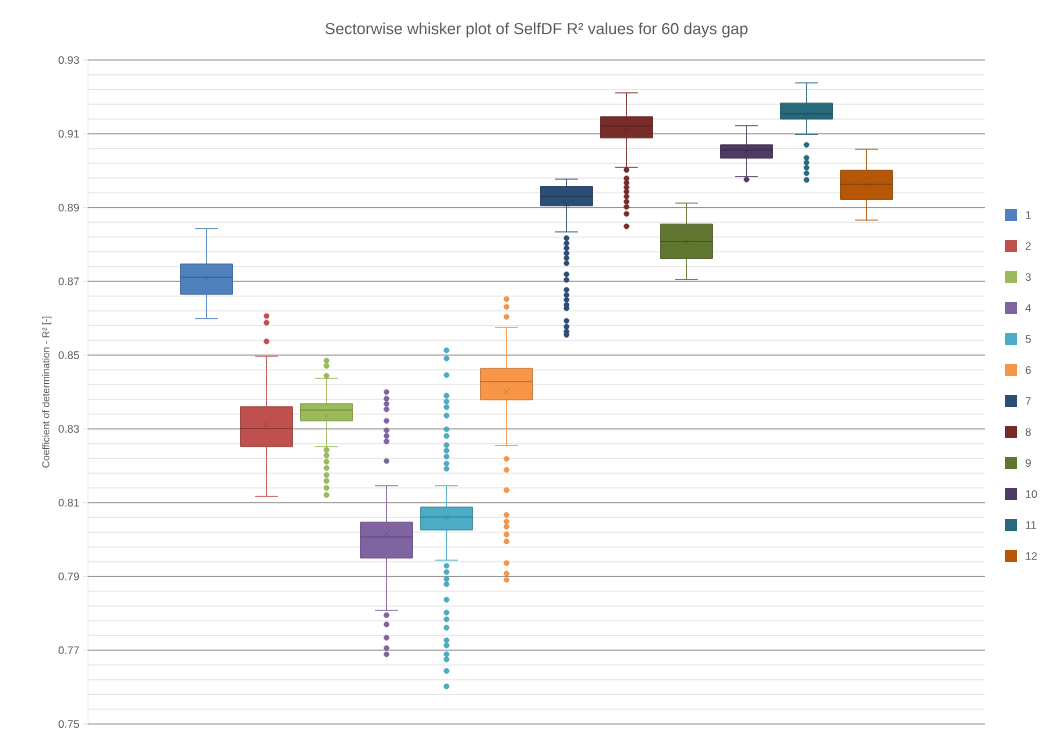  Describe the element at coordinates (1028, 215) in the screenshot. I see `legend-label: 1` at that location.